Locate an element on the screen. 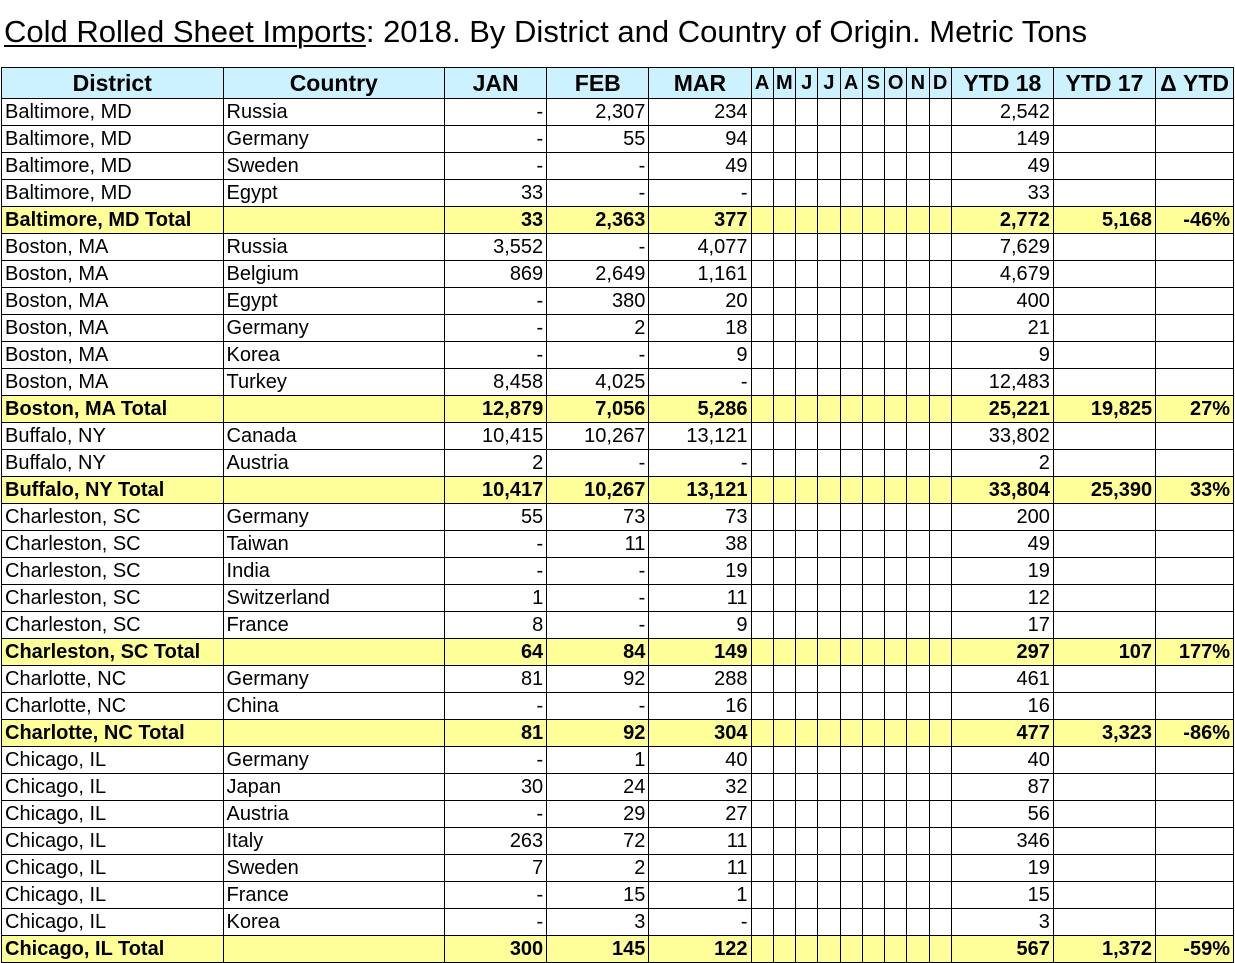 This screenshot has height=963, width=1235. jan-cell: 64 is located at coordinates (496, 652).